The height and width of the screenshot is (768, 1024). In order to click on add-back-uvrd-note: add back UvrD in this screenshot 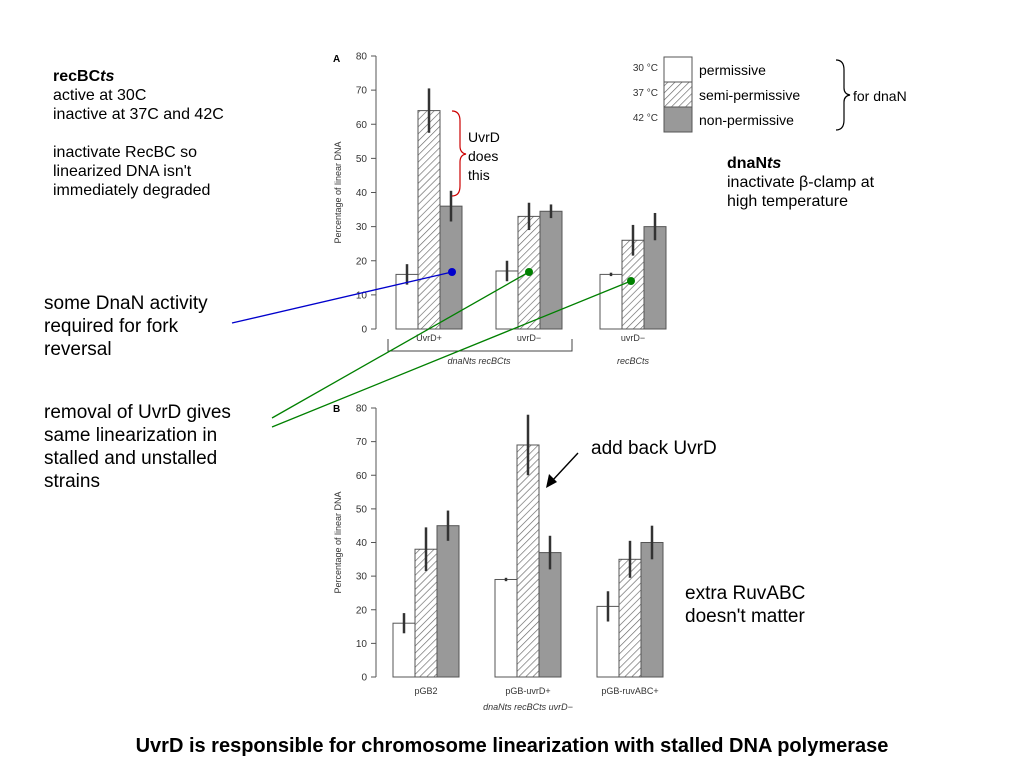, I will do `click(654, 448)`.